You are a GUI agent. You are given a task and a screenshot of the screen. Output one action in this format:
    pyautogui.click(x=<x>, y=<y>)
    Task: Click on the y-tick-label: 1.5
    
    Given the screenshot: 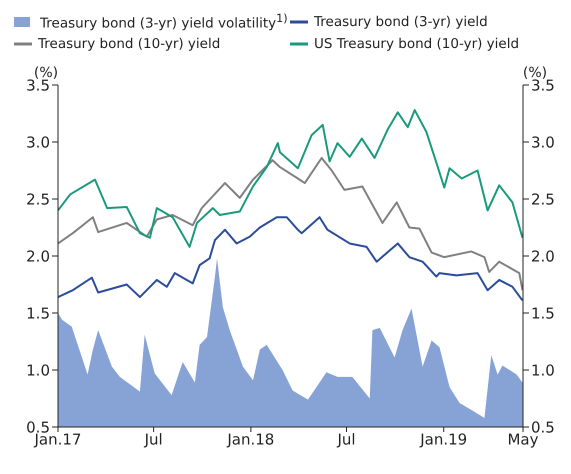 What is the action you would take?
    pyautogui.click(x=38, y=313)
    